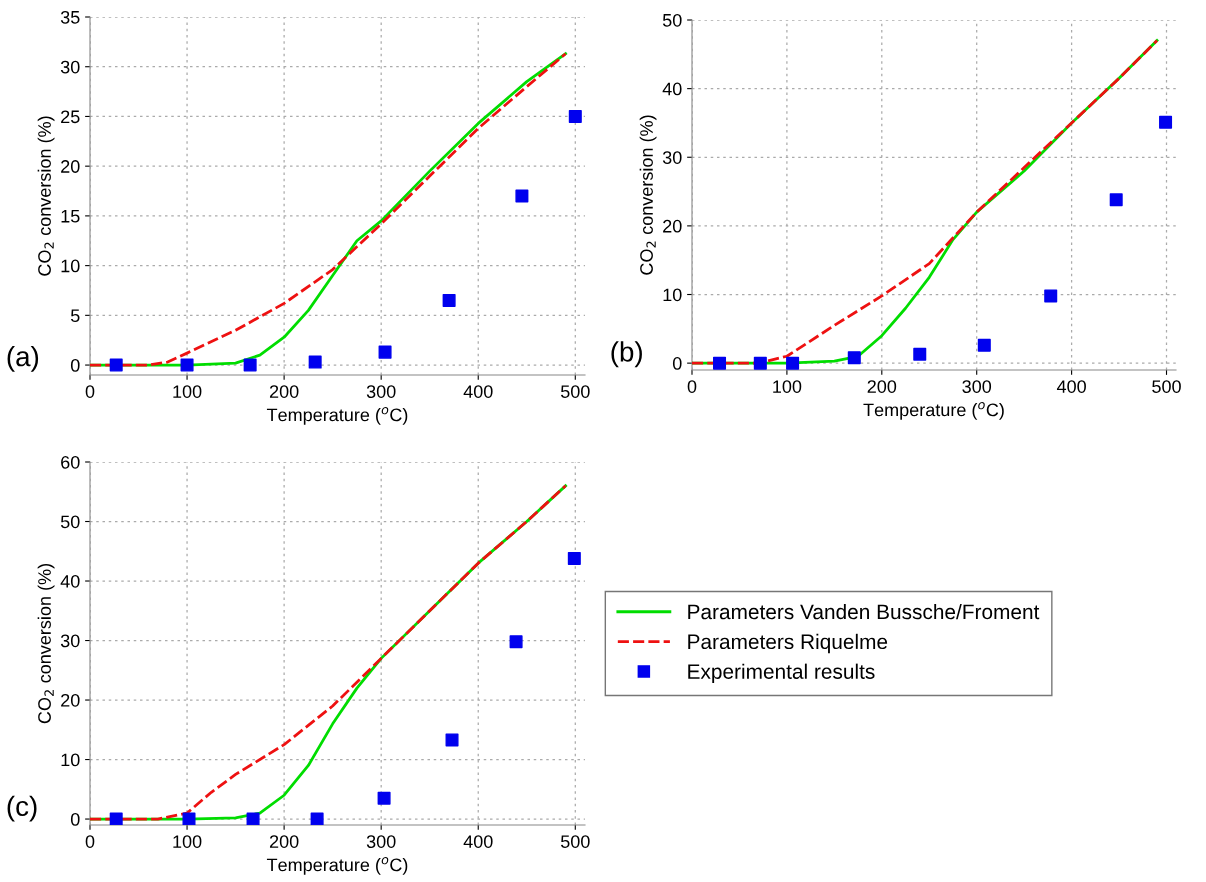 The image size is (1206, 882). Describe the element at coordinates (70, 117) in the screenshot. I see `y-tick-label: 25` at that location.